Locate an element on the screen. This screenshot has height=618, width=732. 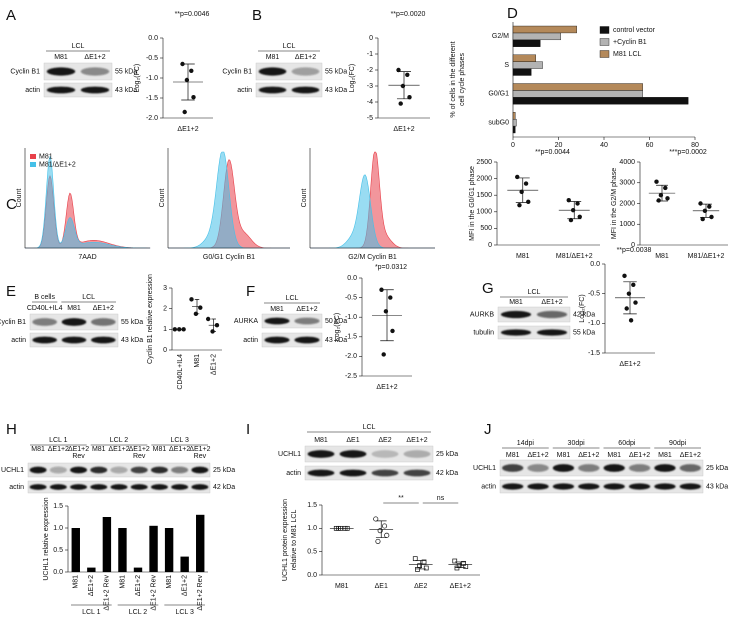
lane-label: CD40L+IL4 is located at coordinates (45, 308).